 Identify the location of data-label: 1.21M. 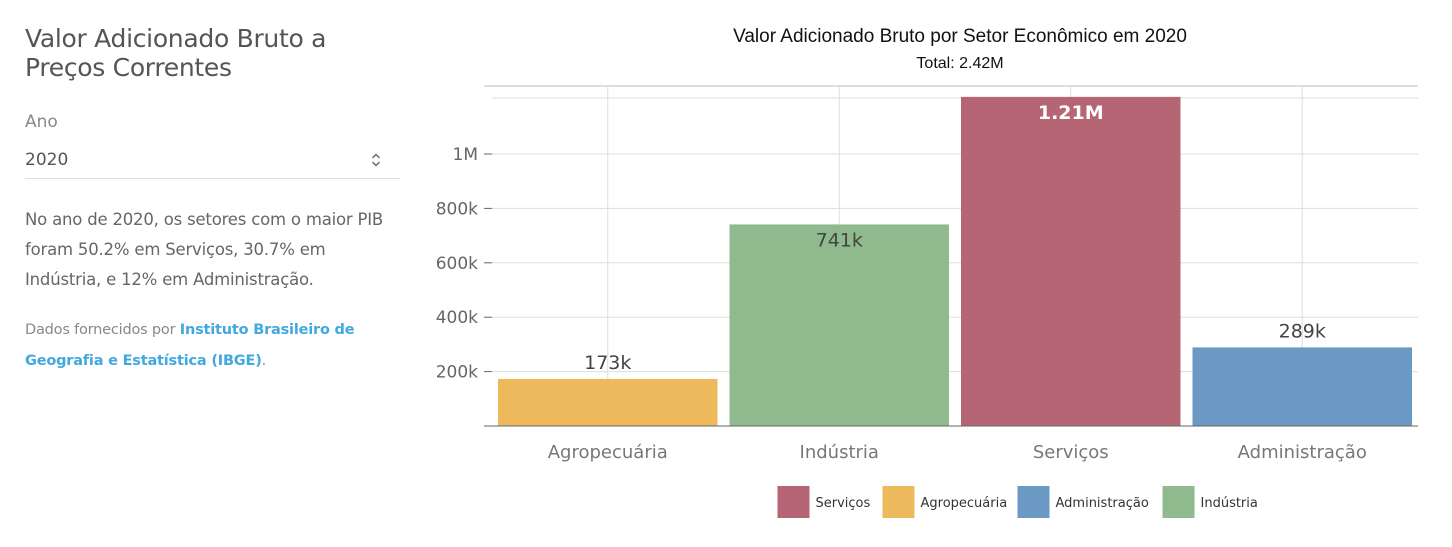
(1071, 113).